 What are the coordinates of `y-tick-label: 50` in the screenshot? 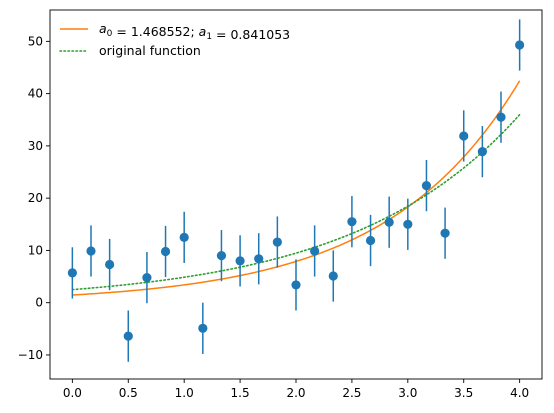 It's located at (35, 41).